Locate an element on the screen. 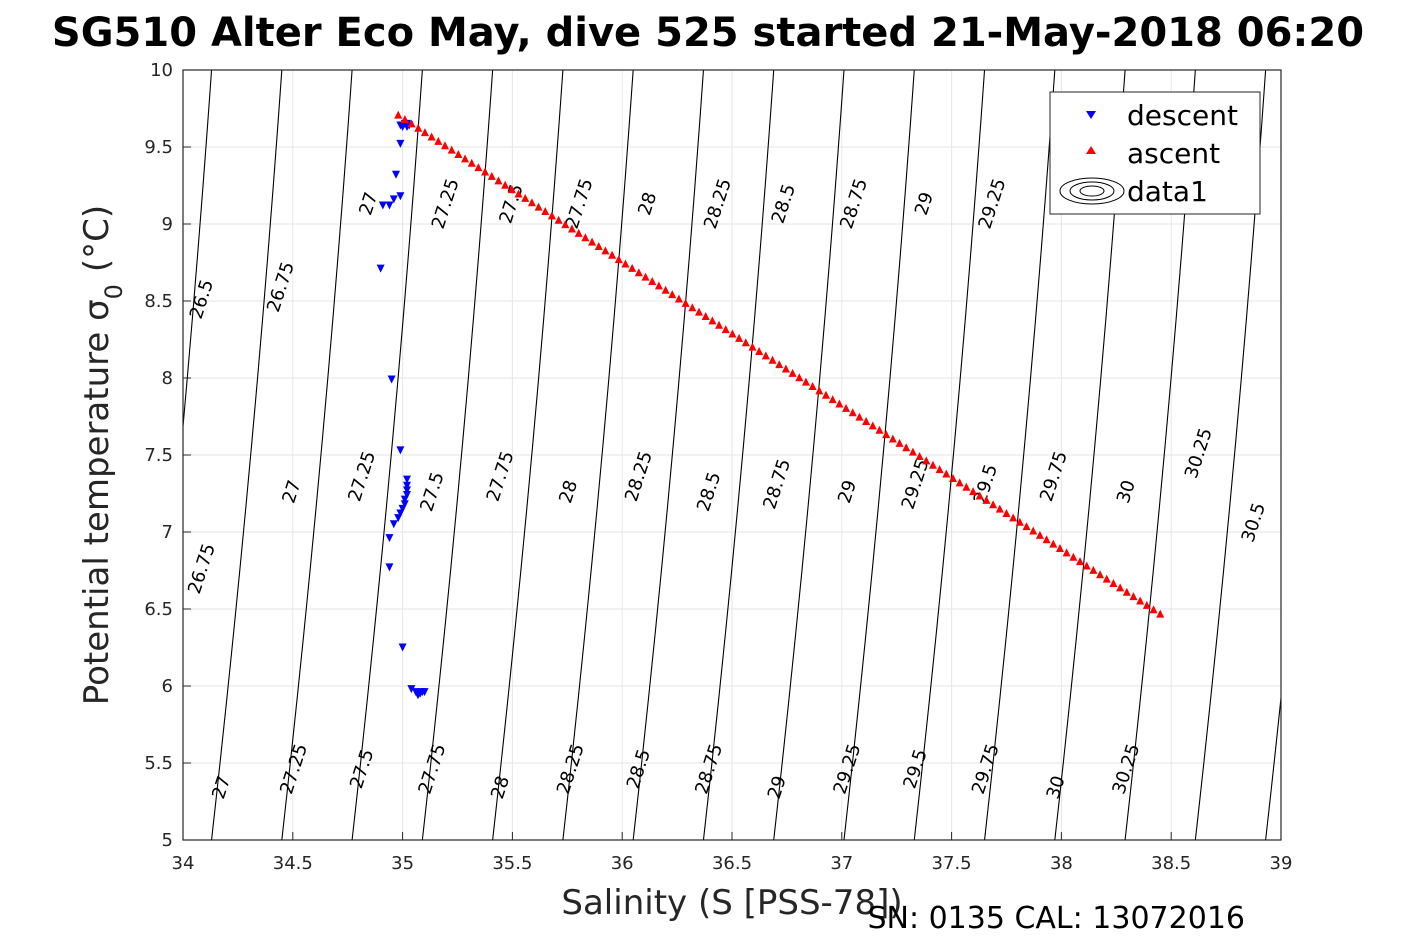 This screenshot has width=1417, height=945. x-tick-label: 35.5 is located at coordinates (512, 863).